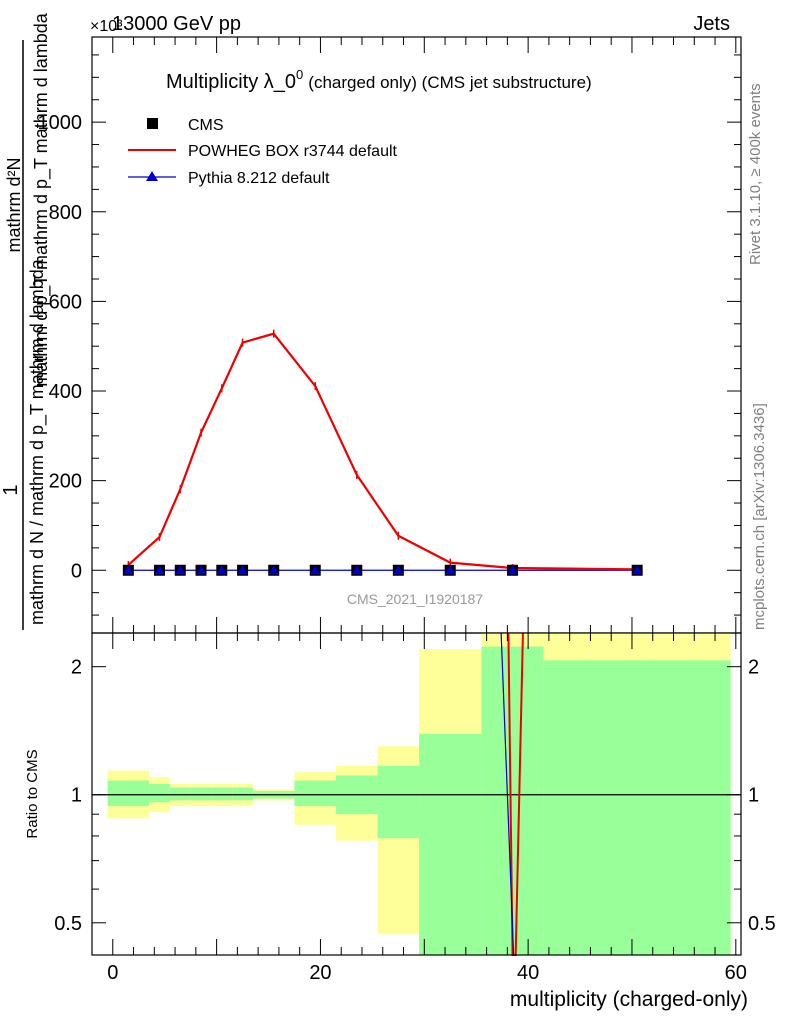  I want to click on plot-title-main: Multiplicity λ_0, so click(231, 82).